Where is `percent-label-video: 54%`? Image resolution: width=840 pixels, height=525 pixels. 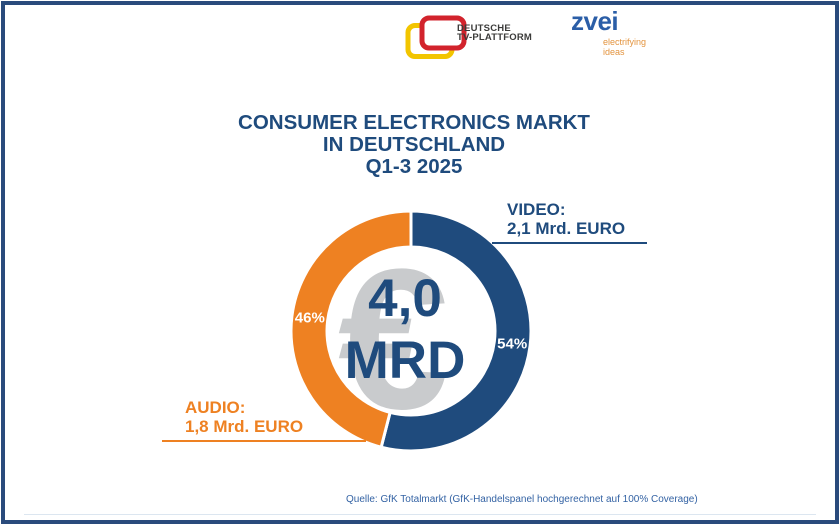 percent-label-video: 54% is located at coordinates (512, 344).